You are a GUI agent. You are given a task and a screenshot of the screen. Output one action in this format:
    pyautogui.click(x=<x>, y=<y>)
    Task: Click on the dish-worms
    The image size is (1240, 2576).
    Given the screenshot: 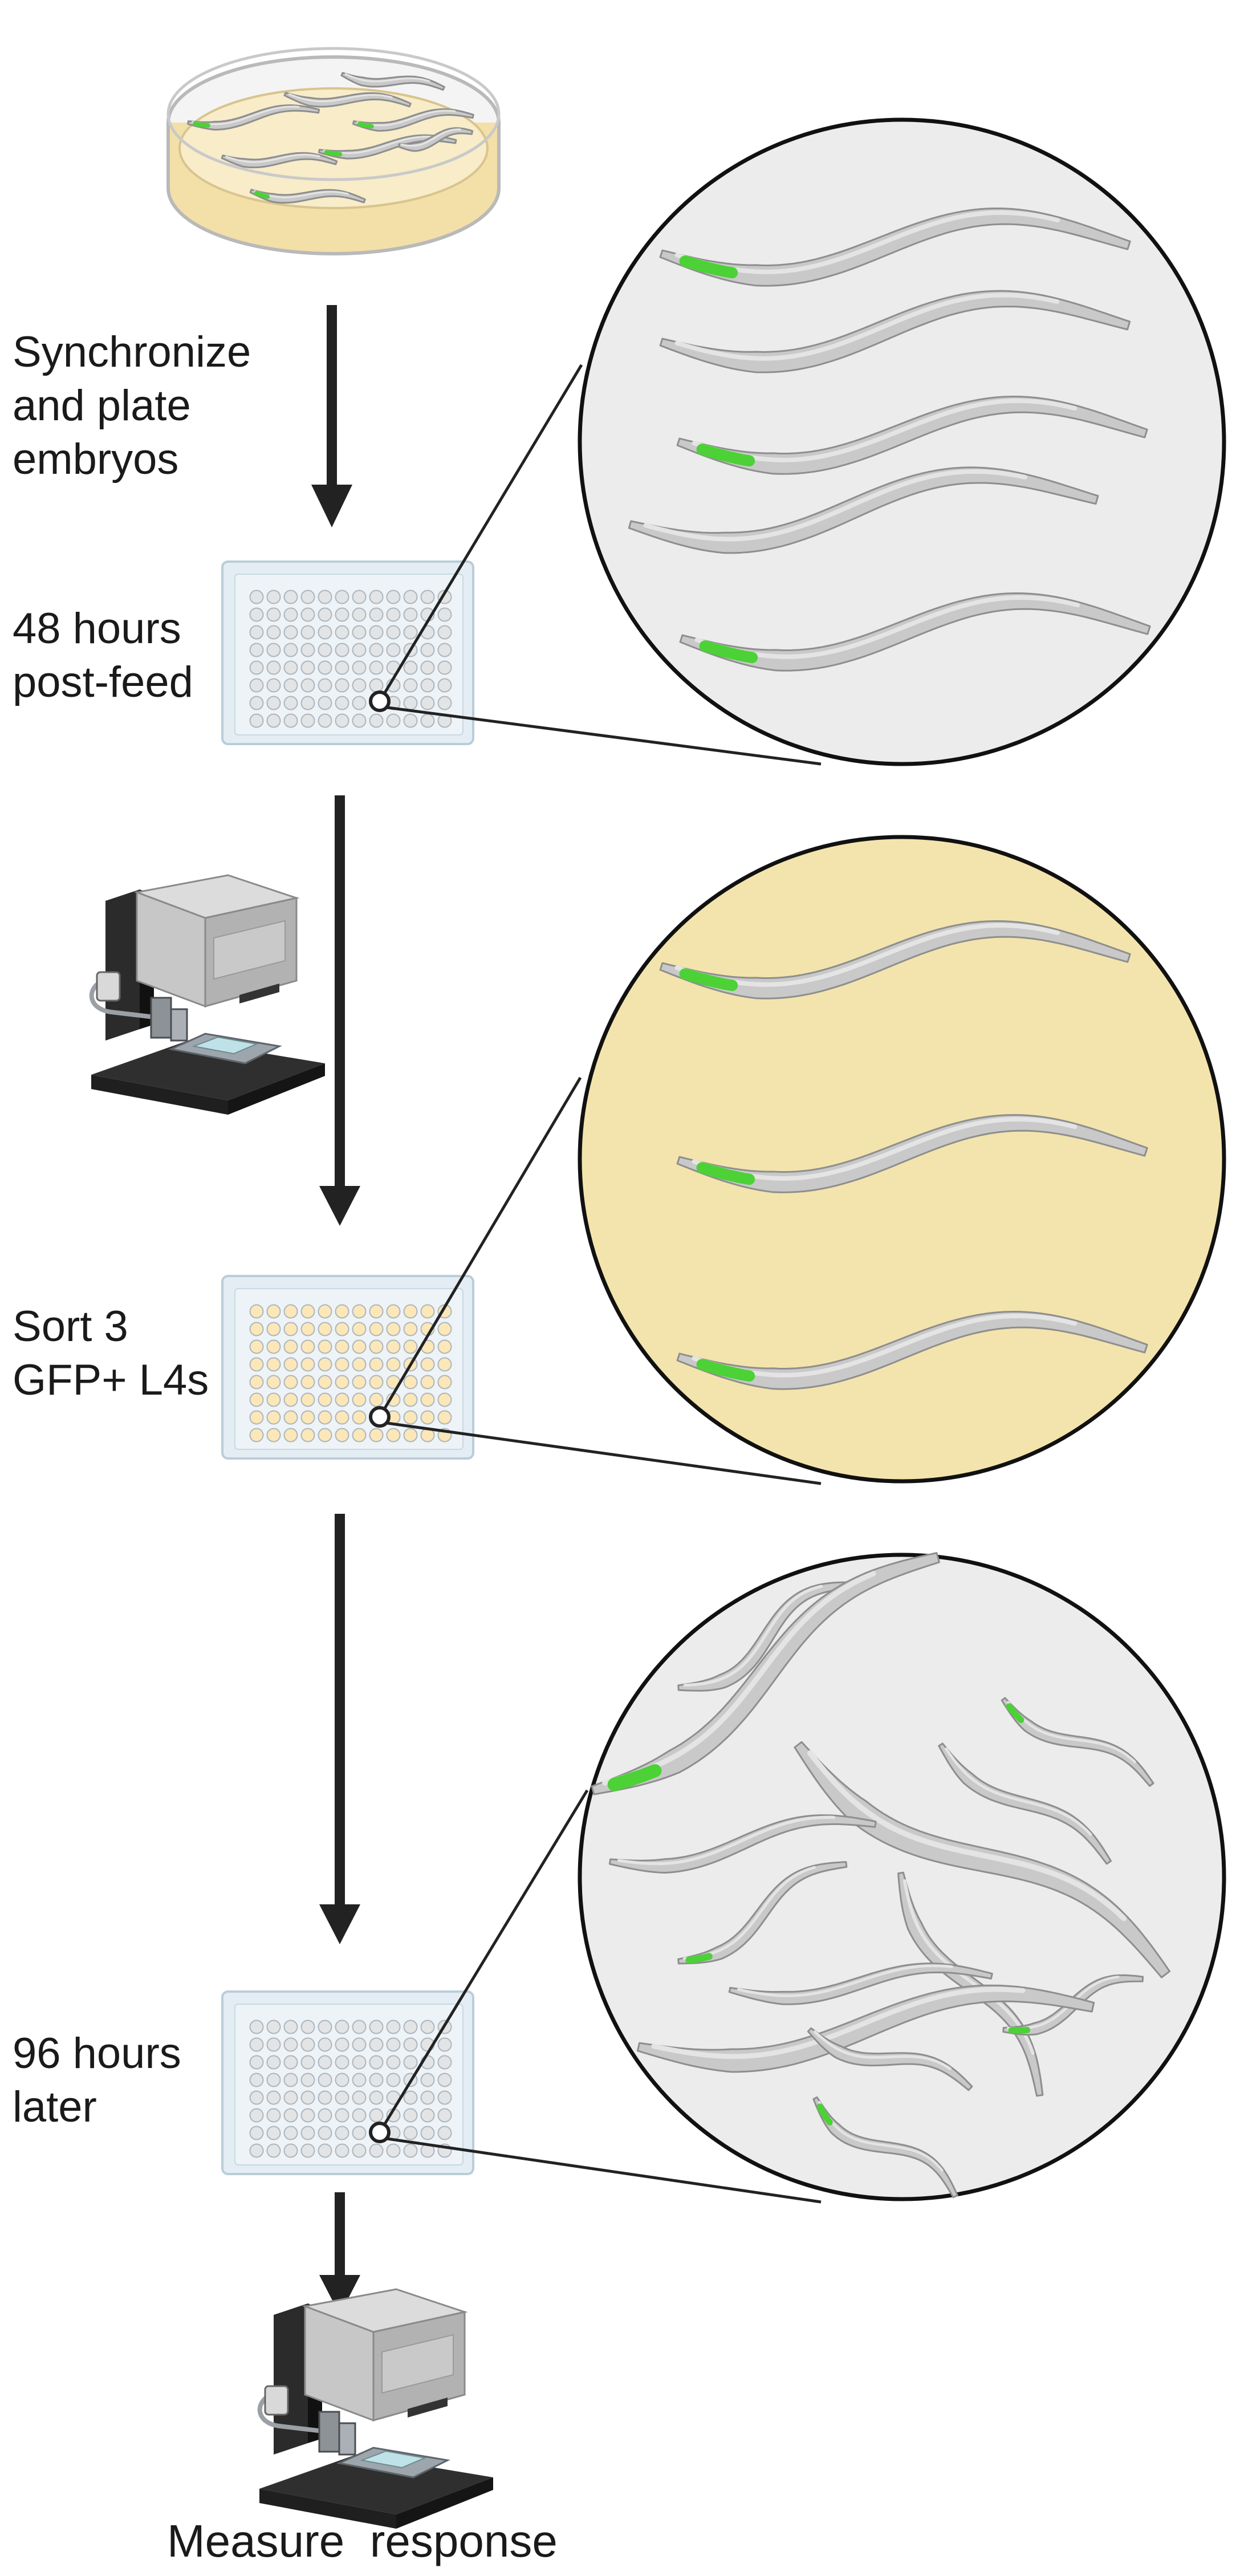 What is the action you would take?
    pyautogui.click(x=330, y=138)
    